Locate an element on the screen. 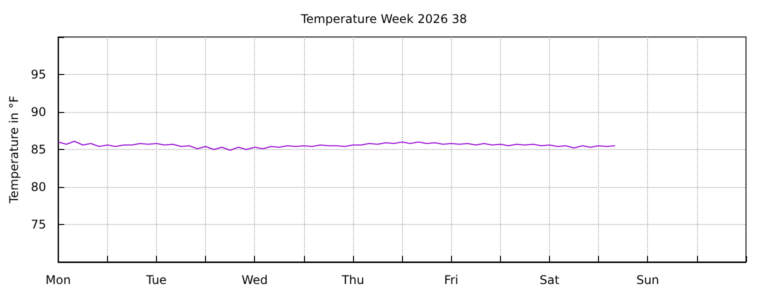 The image size is (768, 288). line-series is located at coordinates (337, 145).